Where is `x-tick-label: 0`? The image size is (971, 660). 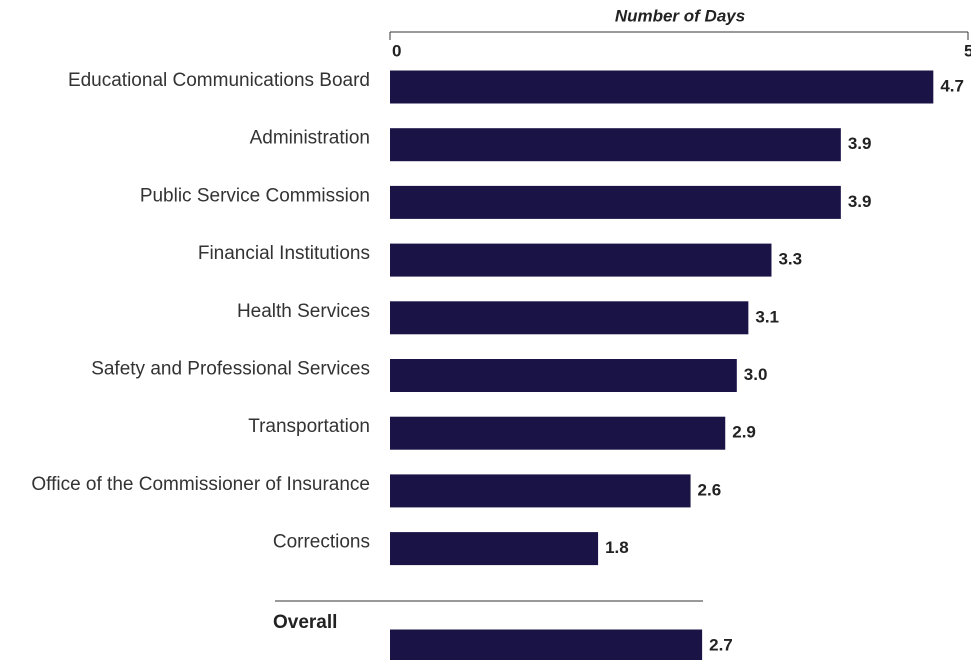 x-tick-label: 0 is located at coordinates (396, 50).